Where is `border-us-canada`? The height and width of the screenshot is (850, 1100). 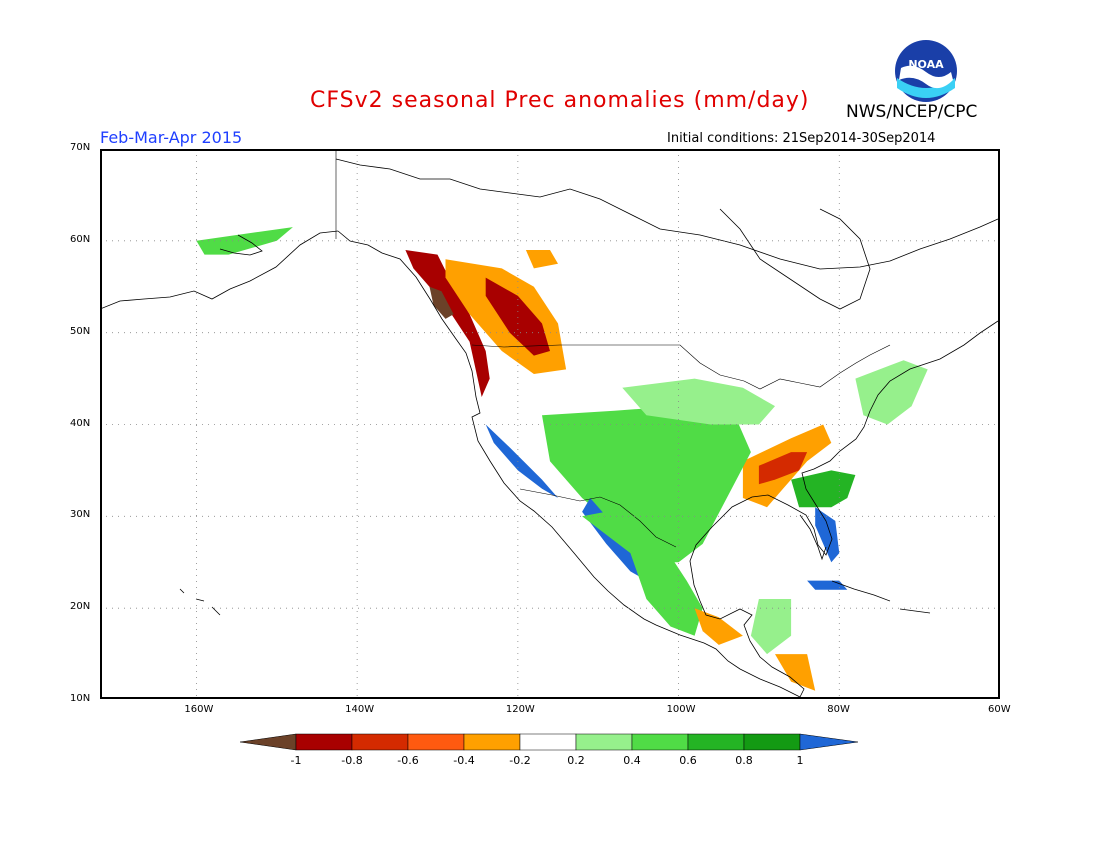
border-us-canada is located at coordinates (681, 367).